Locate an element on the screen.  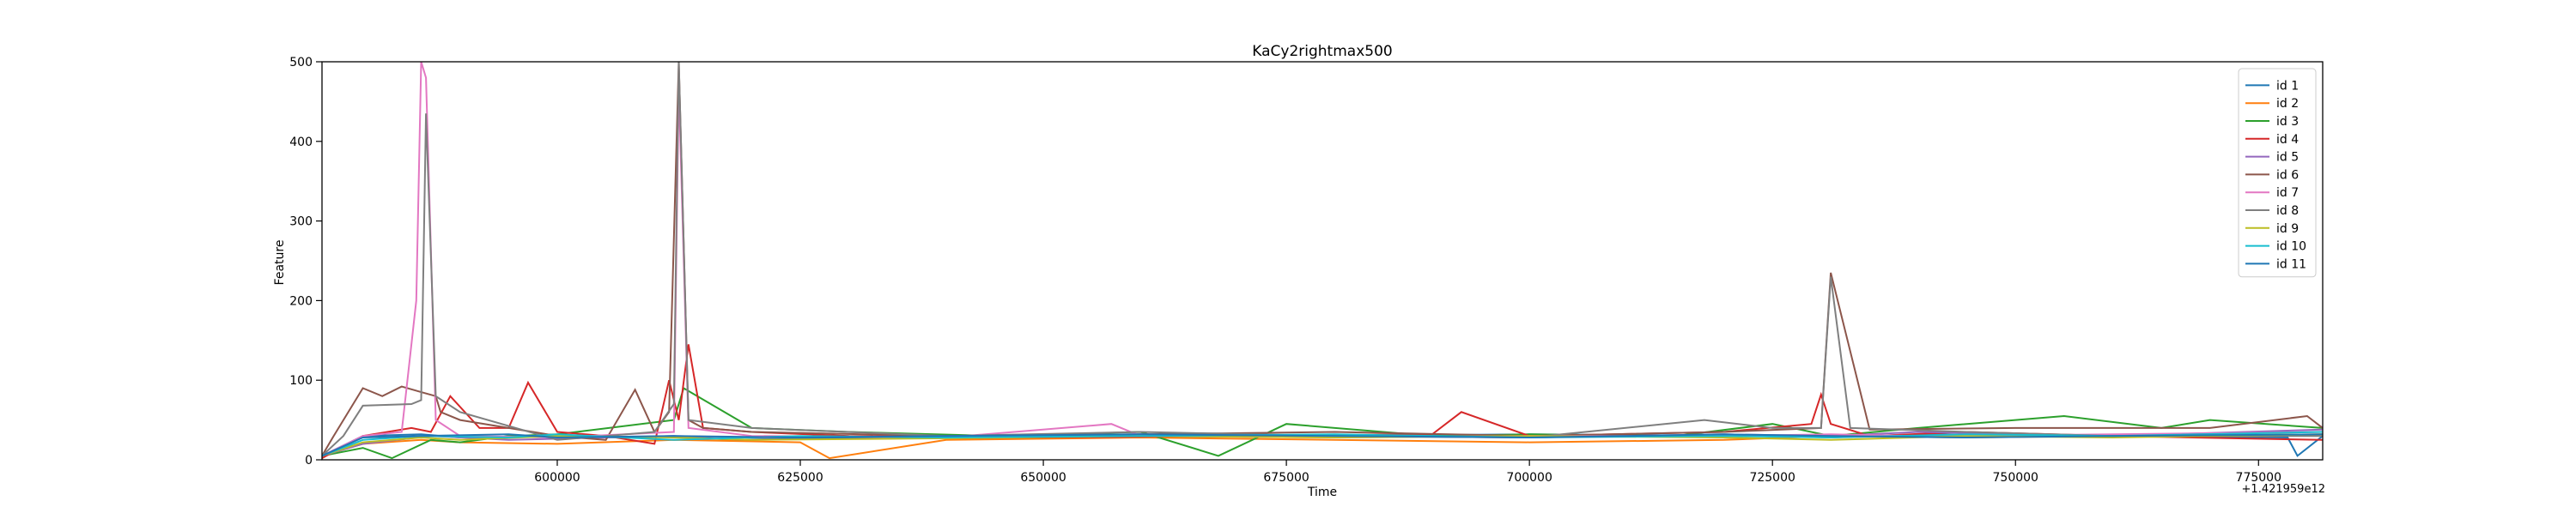
y-tick-label: 400 is located at coordinates (301, 142).